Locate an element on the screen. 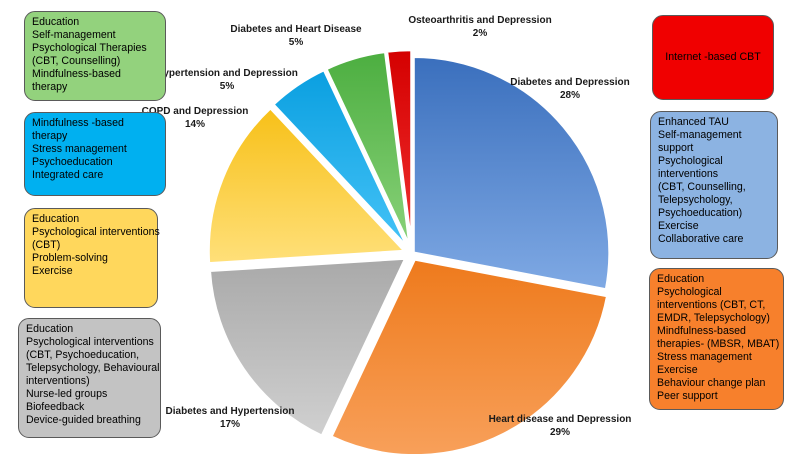  slice-label: Diabetes and Hypertension is located at coordinates (230, 411).